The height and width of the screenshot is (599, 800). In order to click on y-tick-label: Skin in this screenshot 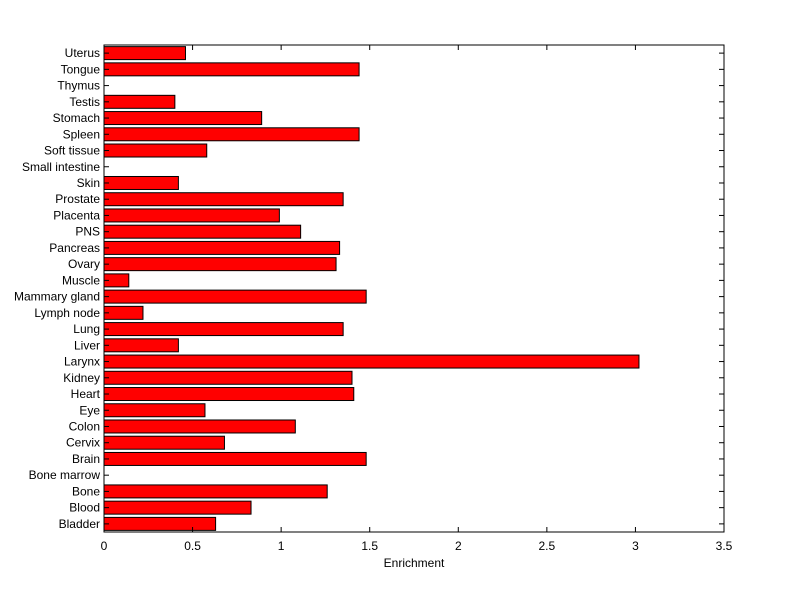, I will do `click(88, 183)`.